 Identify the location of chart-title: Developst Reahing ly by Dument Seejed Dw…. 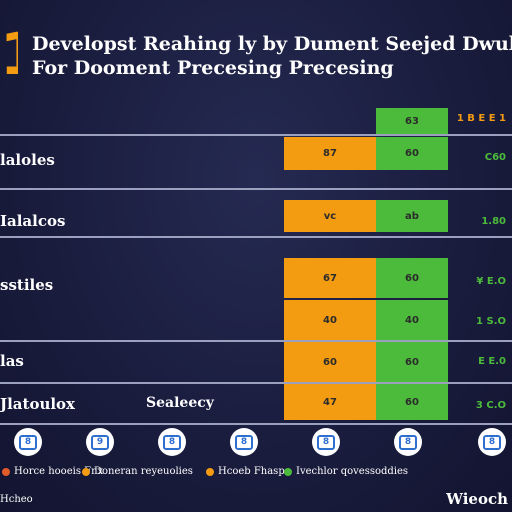
(272, 44).